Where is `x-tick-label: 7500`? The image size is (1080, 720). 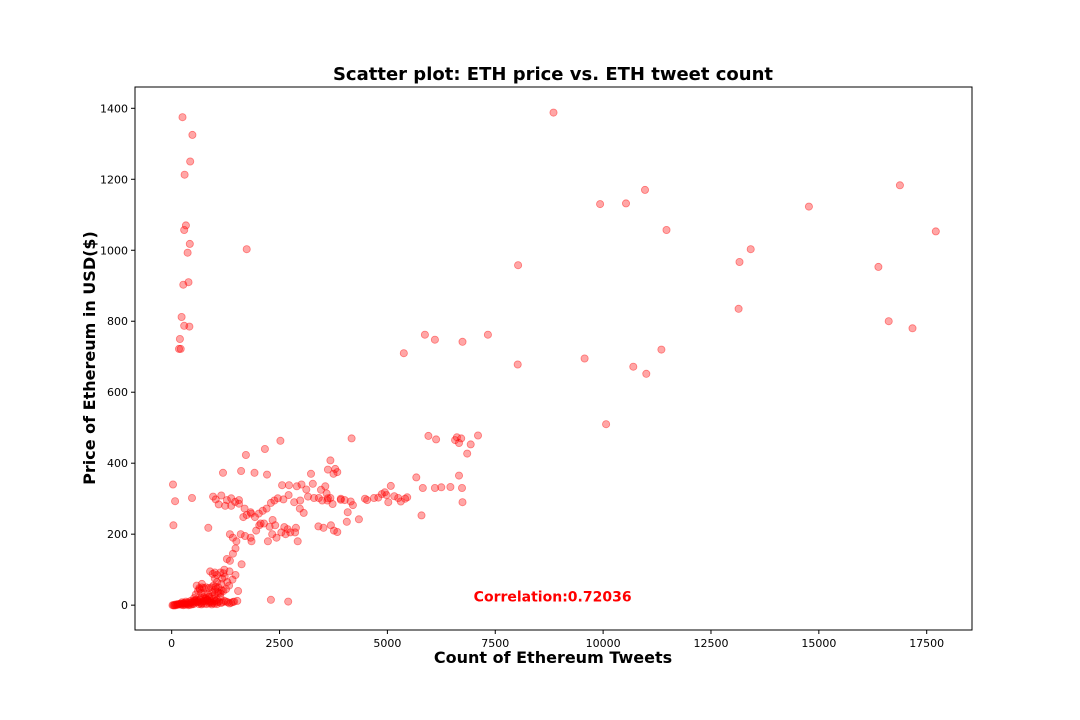 x-tick-label: 7500 is located at coordinates (495, 643).